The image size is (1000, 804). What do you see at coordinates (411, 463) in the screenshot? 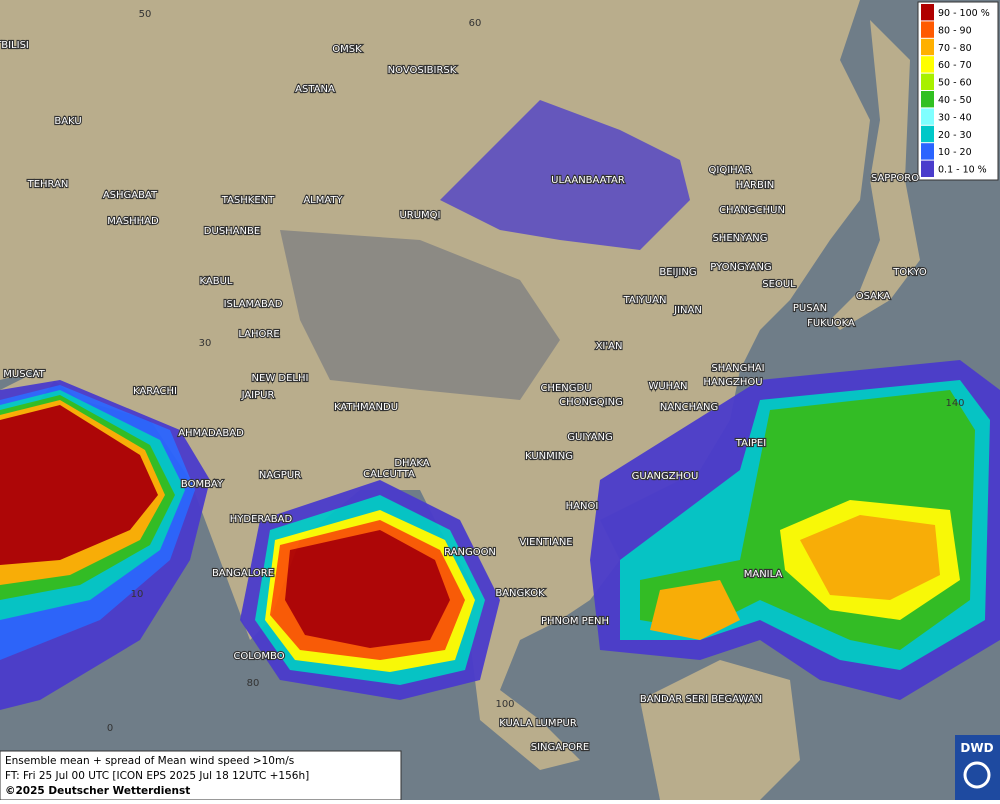
I see `city-label: DHAKA` at bounding box center [411, 463].